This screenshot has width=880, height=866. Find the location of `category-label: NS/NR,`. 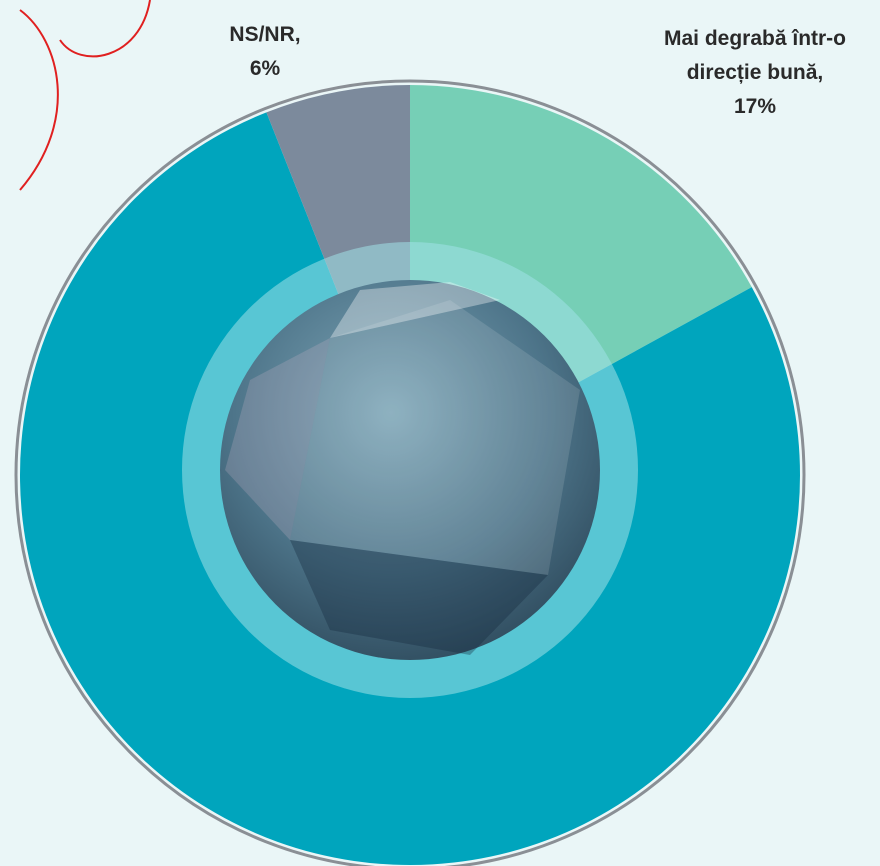

category-label: NS/NR, is located at coordinates (265, 34).